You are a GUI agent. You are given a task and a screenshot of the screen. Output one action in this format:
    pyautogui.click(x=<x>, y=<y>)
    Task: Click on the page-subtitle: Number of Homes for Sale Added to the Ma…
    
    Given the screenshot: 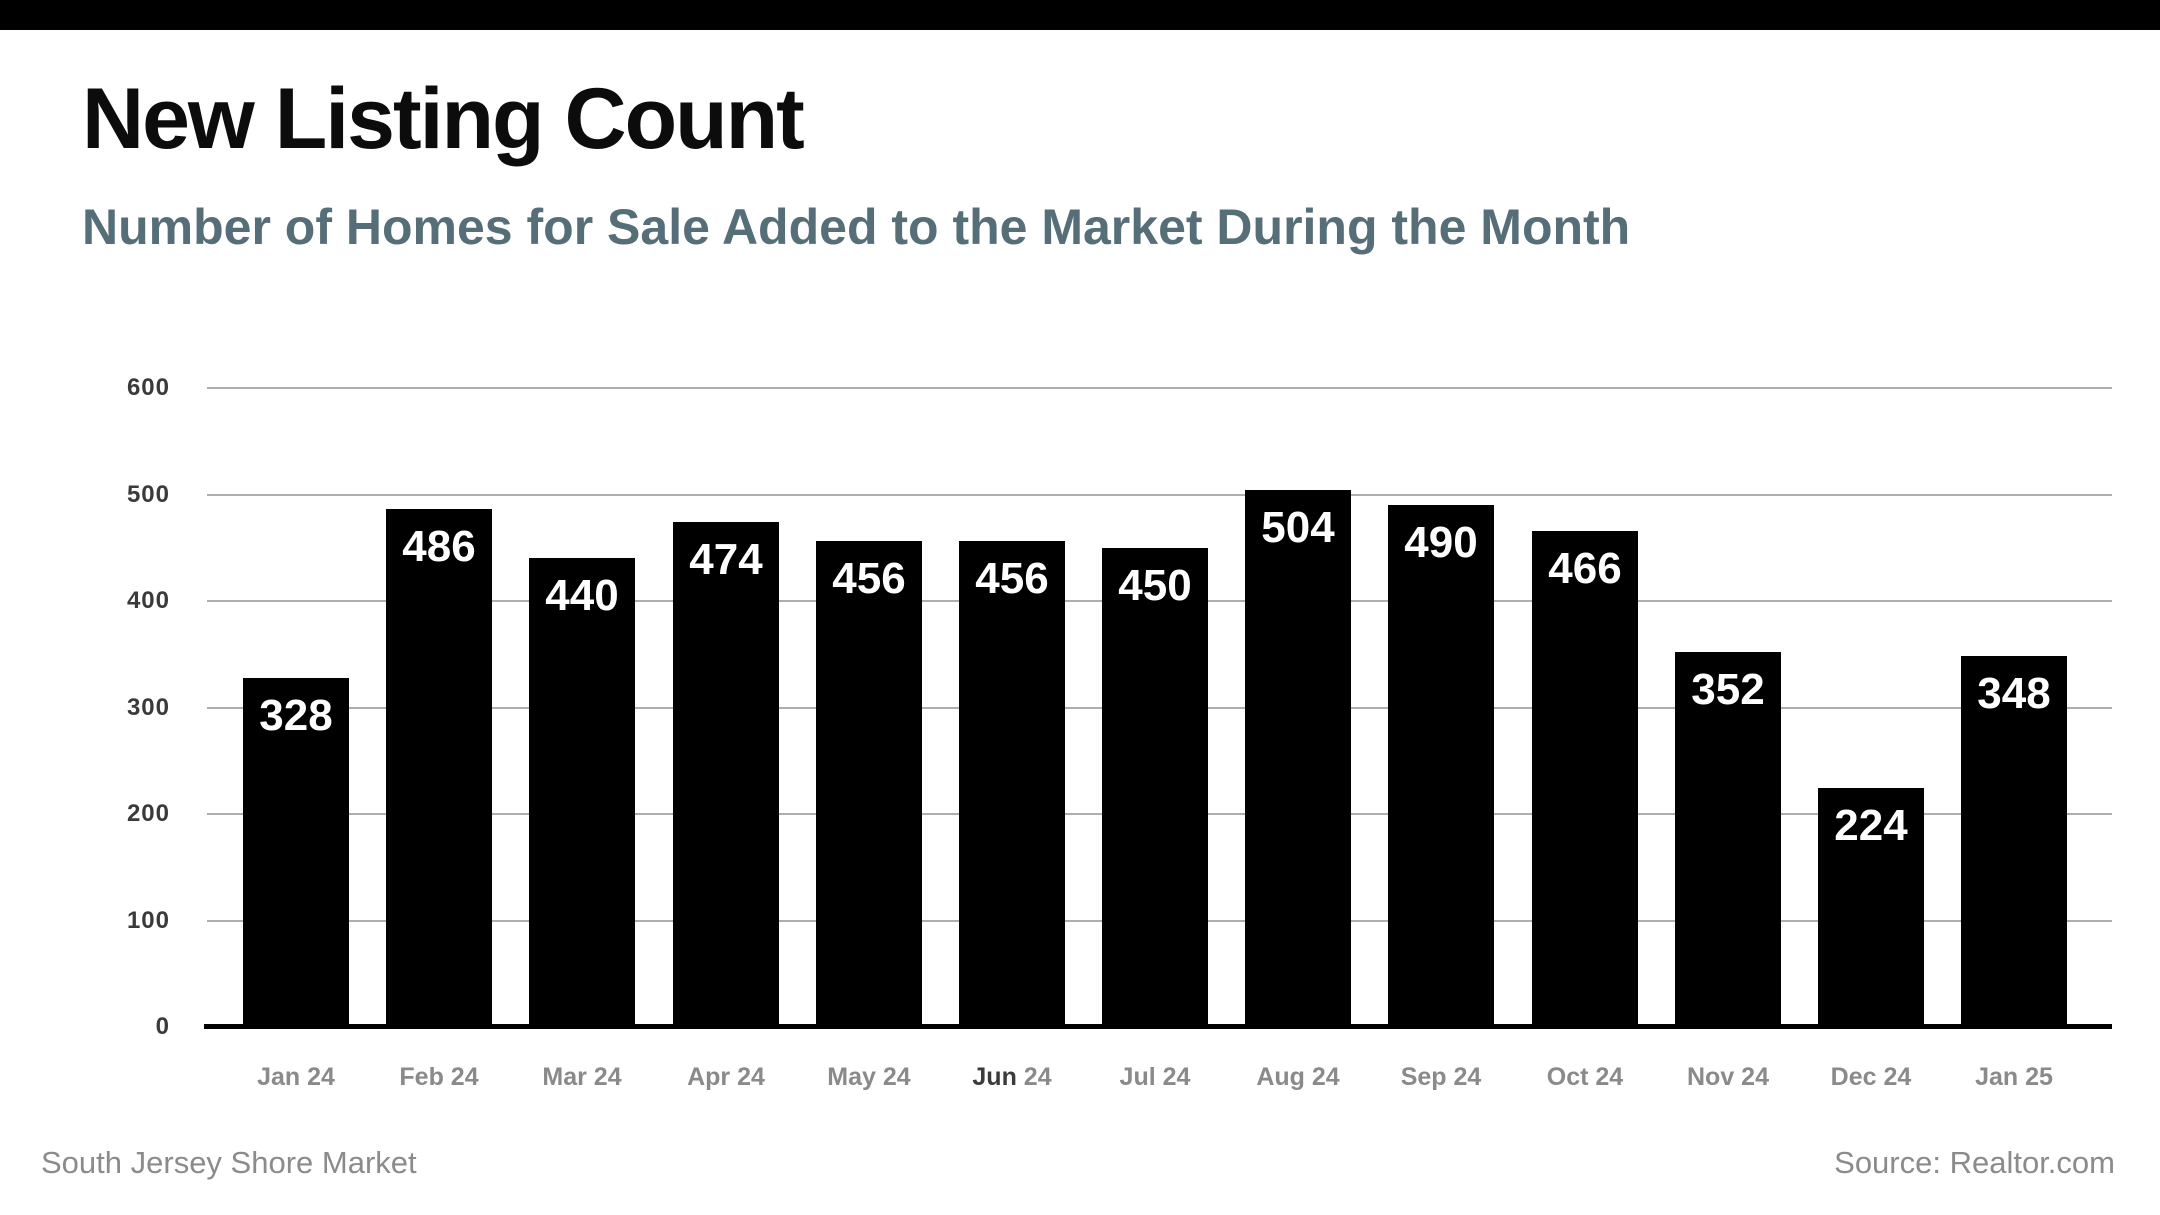 What is the action you would take?
    pyautogui.click(x=856, y=227)
    